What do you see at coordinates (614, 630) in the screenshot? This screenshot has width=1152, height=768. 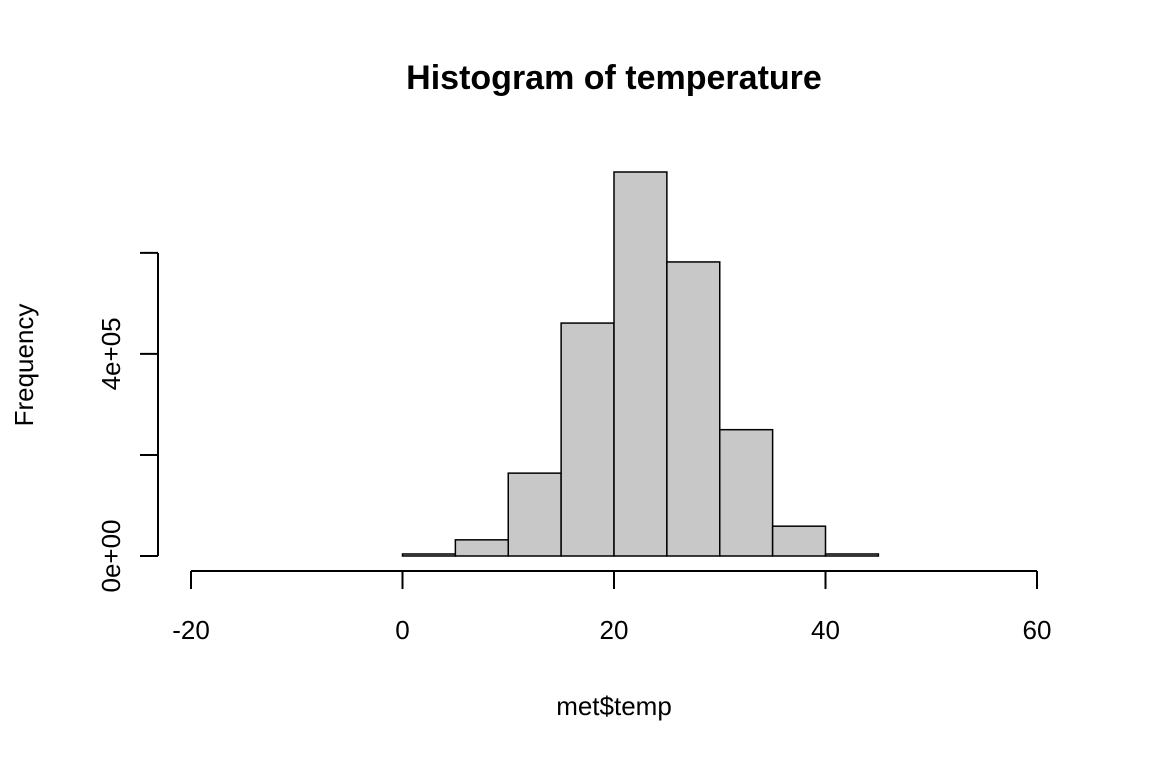 I see `x-tick-label: 20` at bounding box center [614, 630].